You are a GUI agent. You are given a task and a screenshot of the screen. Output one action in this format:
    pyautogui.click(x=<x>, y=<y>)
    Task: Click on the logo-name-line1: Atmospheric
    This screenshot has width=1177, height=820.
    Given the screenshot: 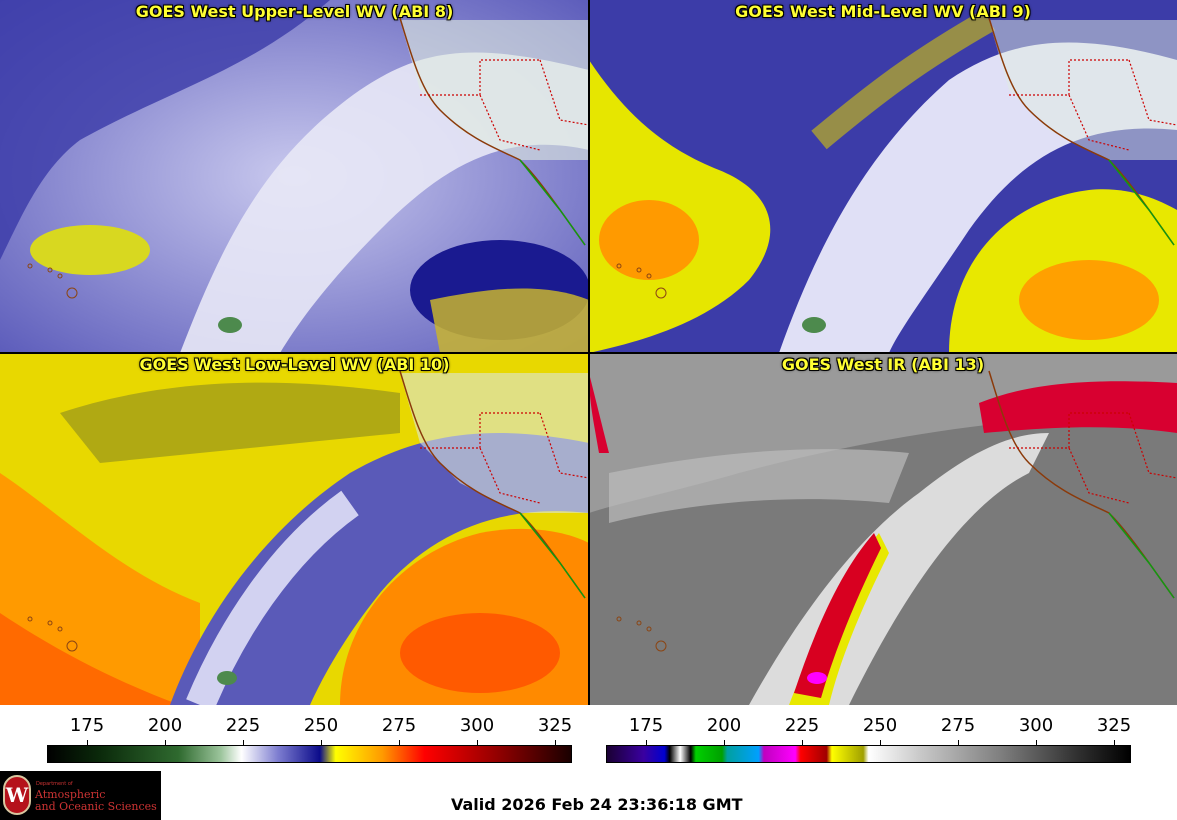 What is the action you would take?
    pyautogui.click(x=70, y=794)
    